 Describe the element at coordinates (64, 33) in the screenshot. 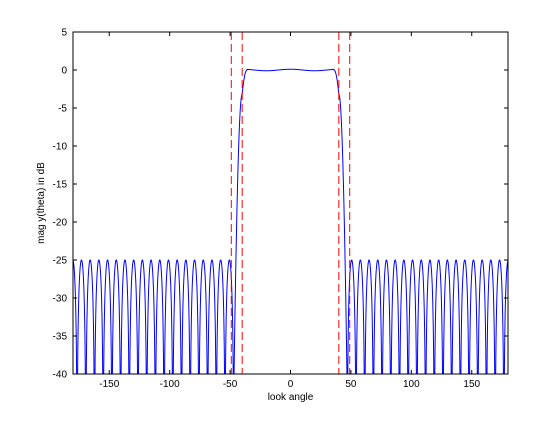

I see `y-tick-label: 5` at that location.